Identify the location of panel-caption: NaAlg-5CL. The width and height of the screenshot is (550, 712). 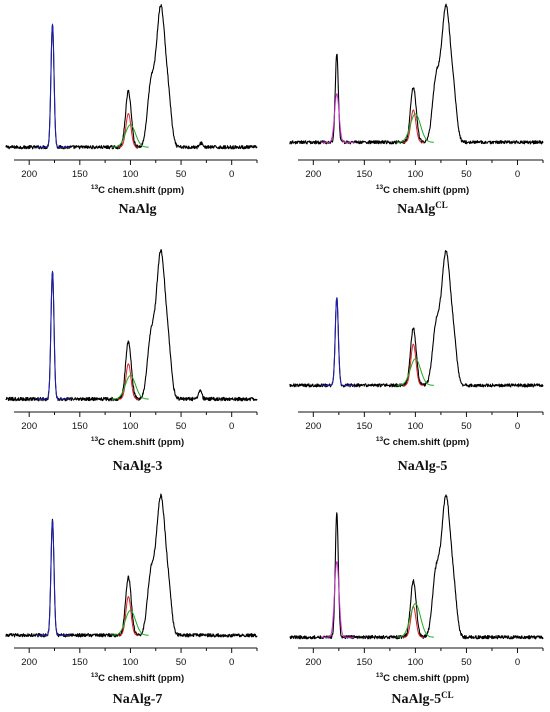
(422, 698).